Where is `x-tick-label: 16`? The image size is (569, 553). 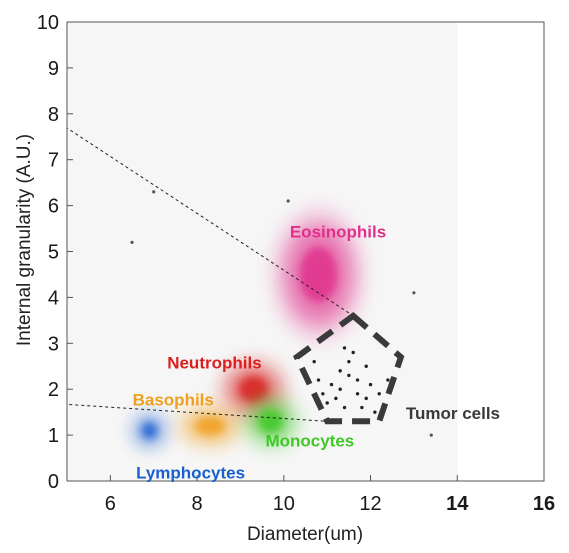 x-tick-label: 16 is located at coordinates (544, 504).